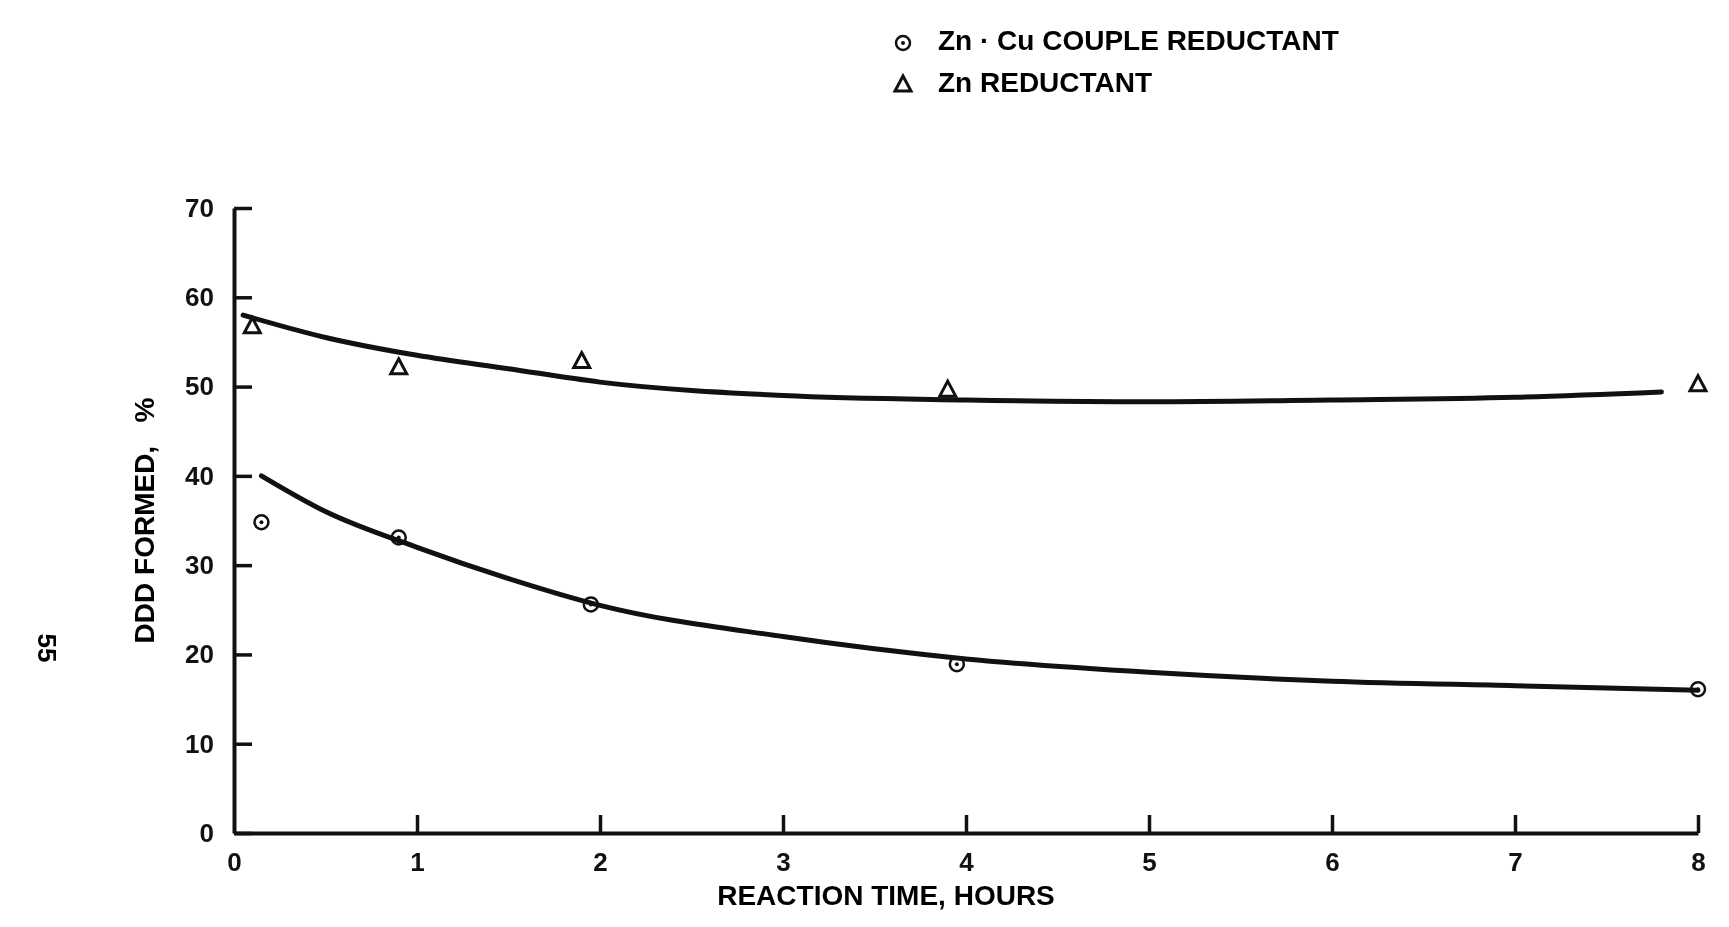 The image size is (1729, 927). What do you see at coordinates (967, 862) in the screenshot?
I see `x-tick-label: 4` at bounding box center [967, 862].